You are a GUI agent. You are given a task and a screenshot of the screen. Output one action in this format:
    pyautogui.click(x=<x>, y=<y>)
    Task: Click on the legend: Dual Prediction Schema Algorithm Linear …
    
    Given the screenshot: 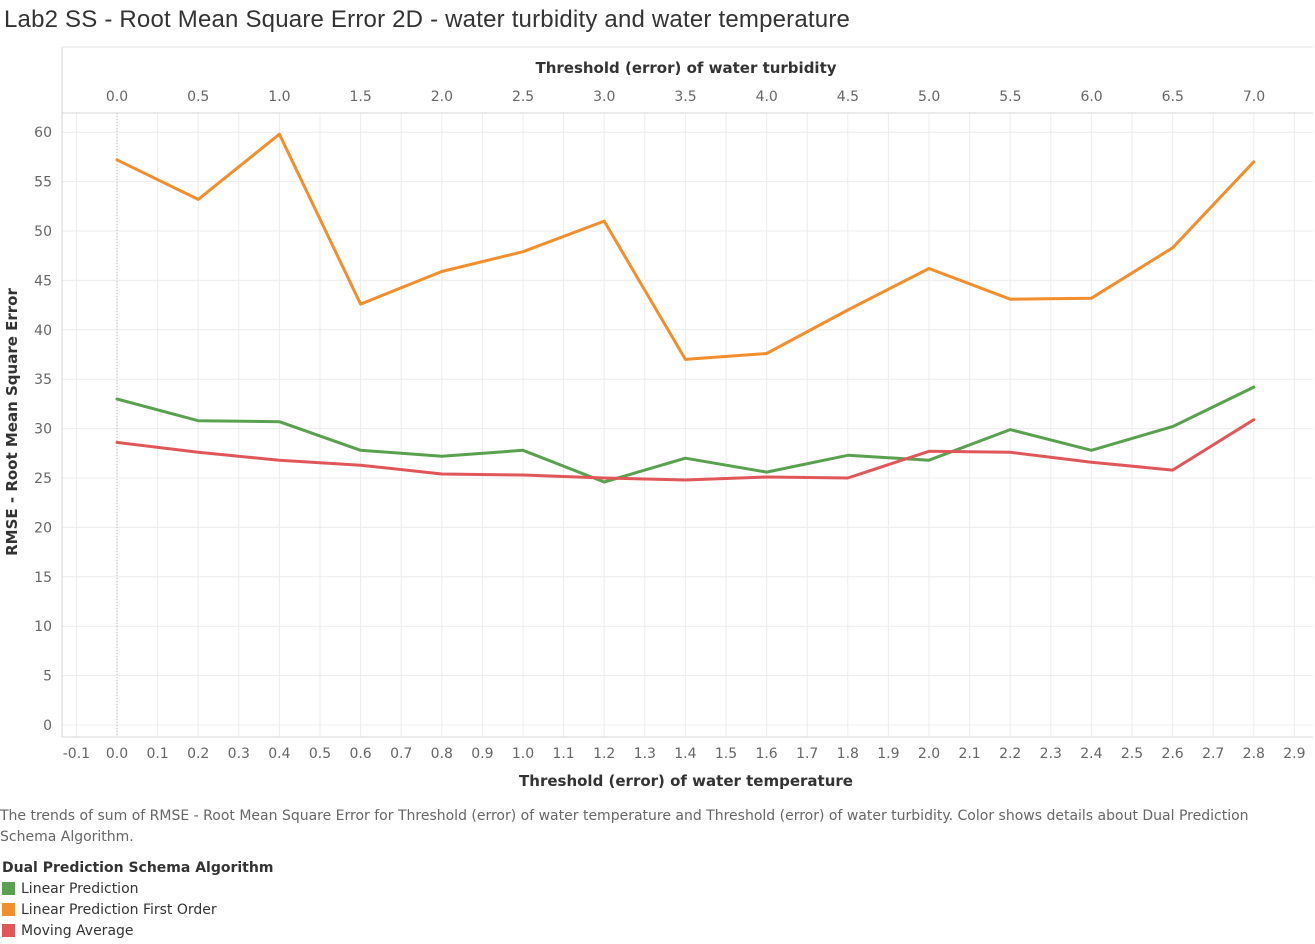 What is the action you would take?
    pyautogui.click(x=137, y=900)
    